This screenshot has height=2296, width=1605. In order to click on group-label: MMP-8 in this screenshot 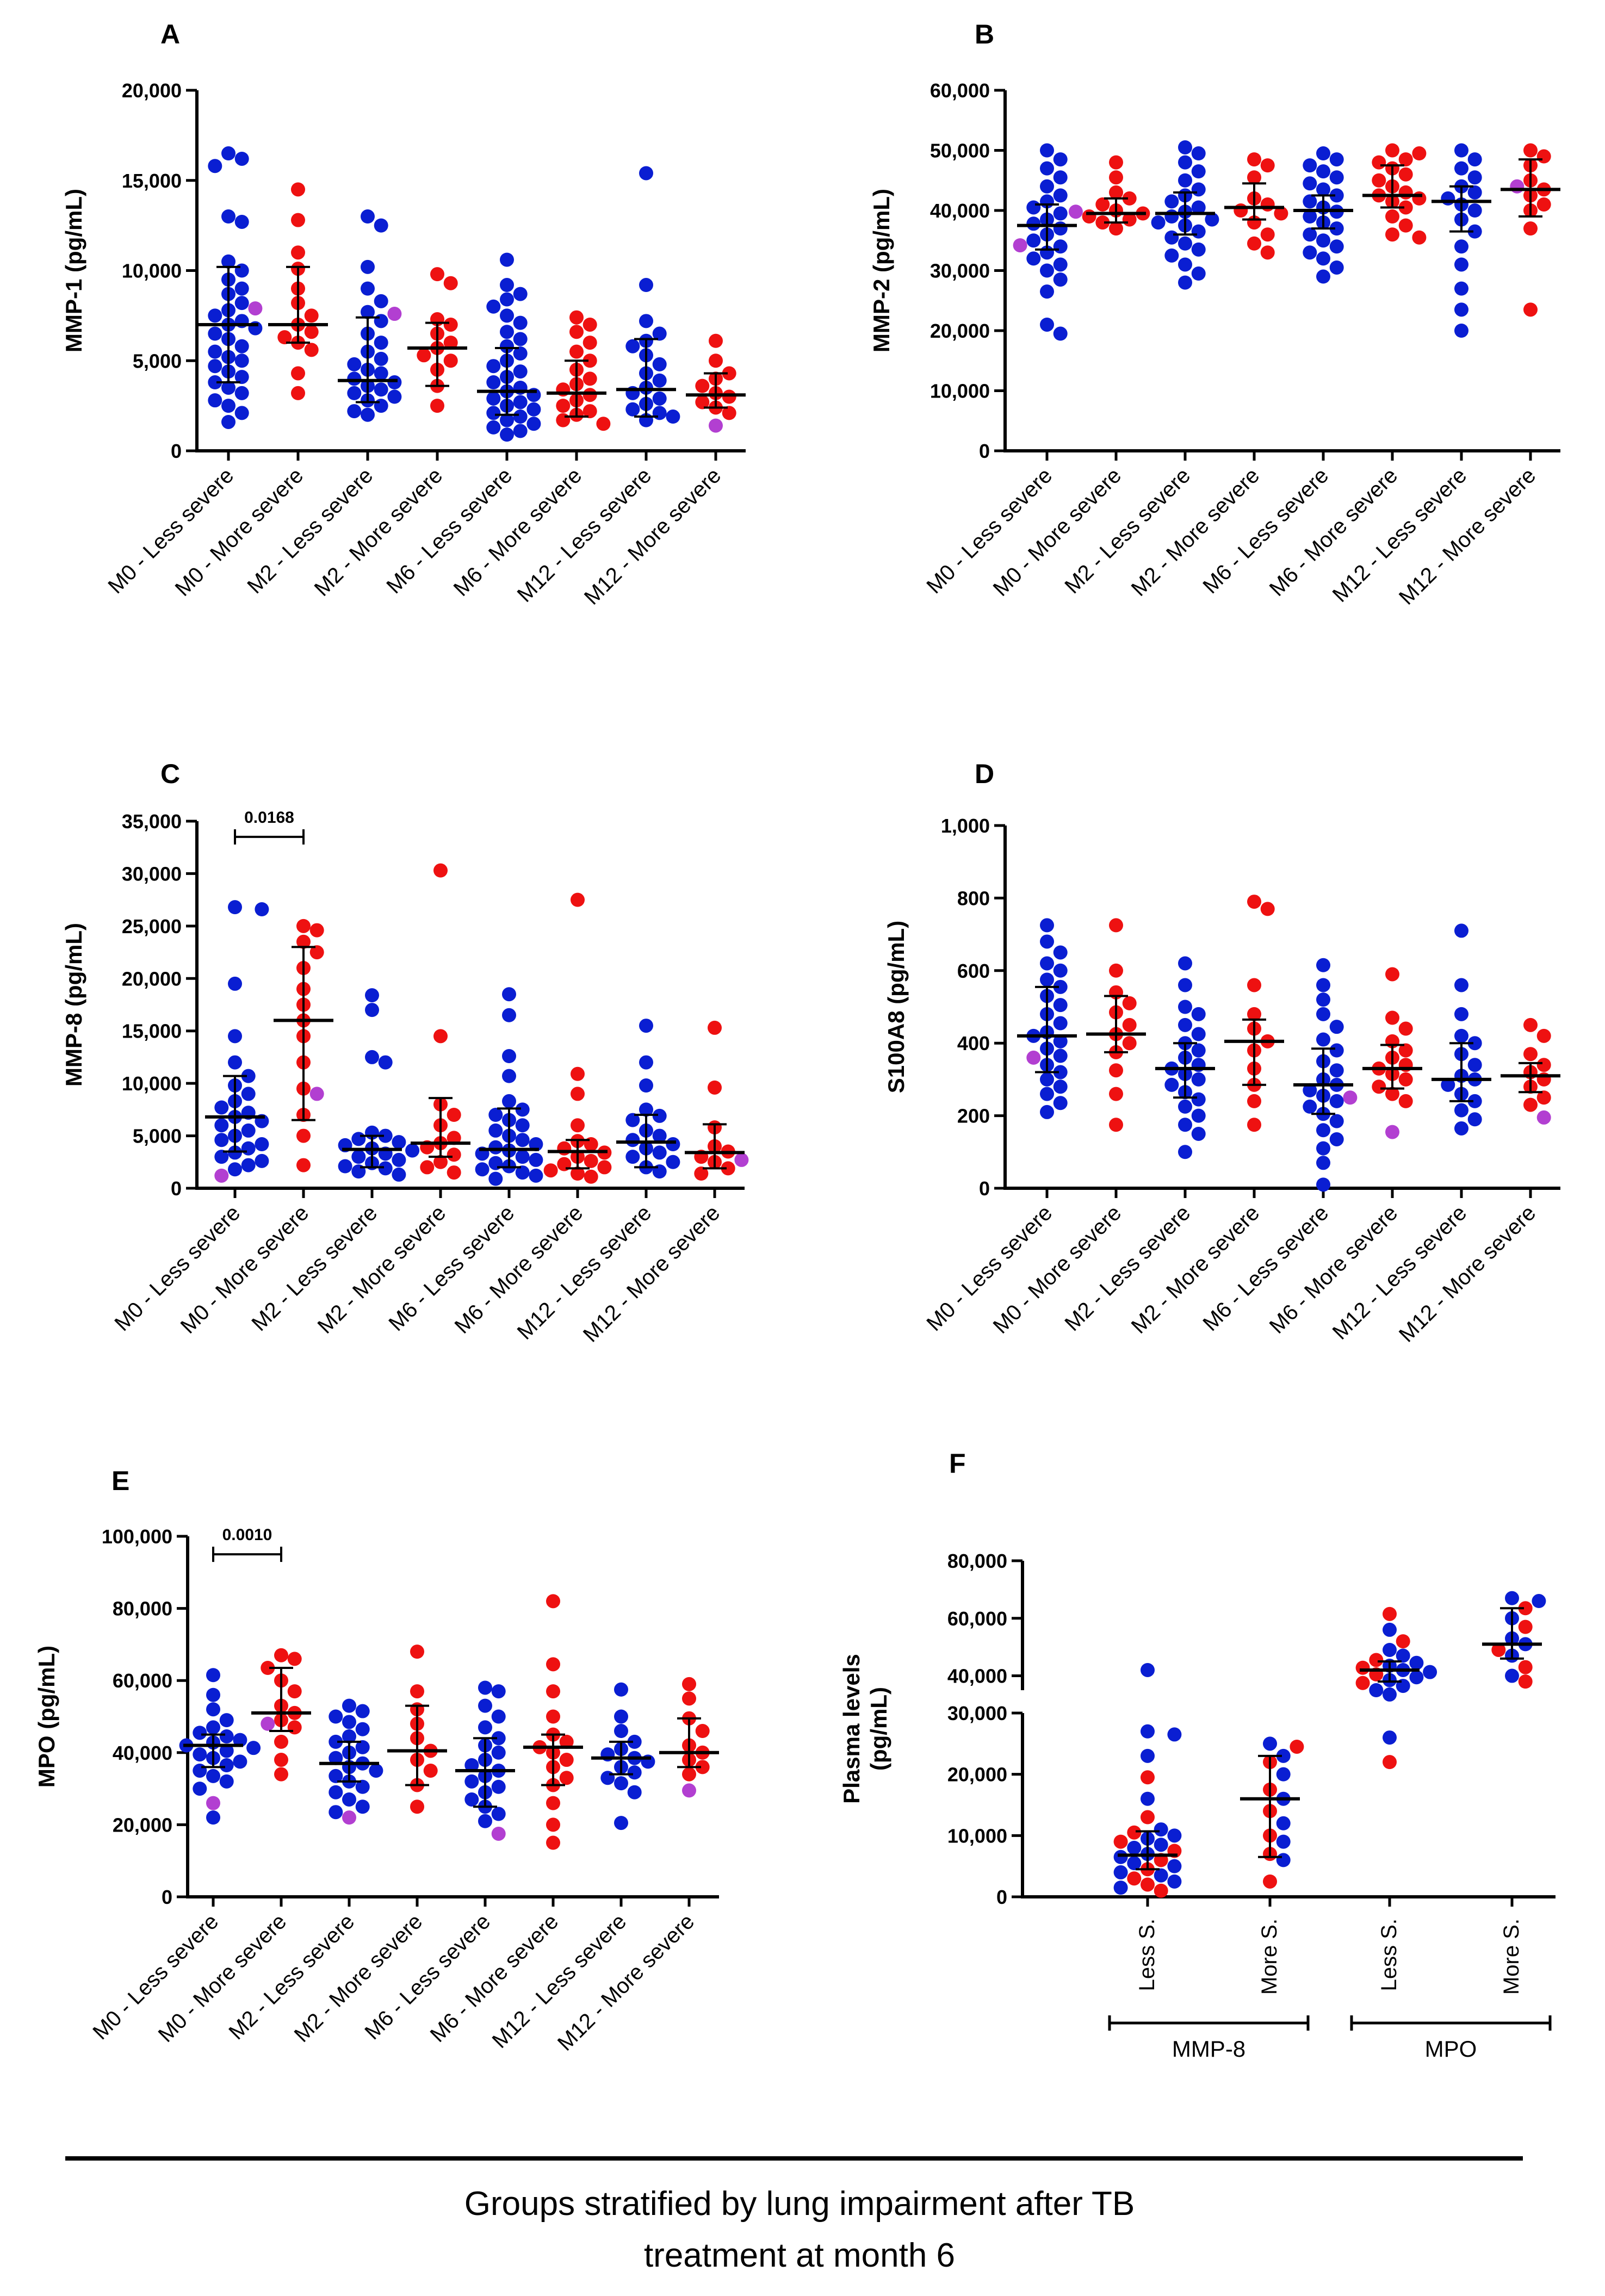, I will do `click(1208, 2049)`.